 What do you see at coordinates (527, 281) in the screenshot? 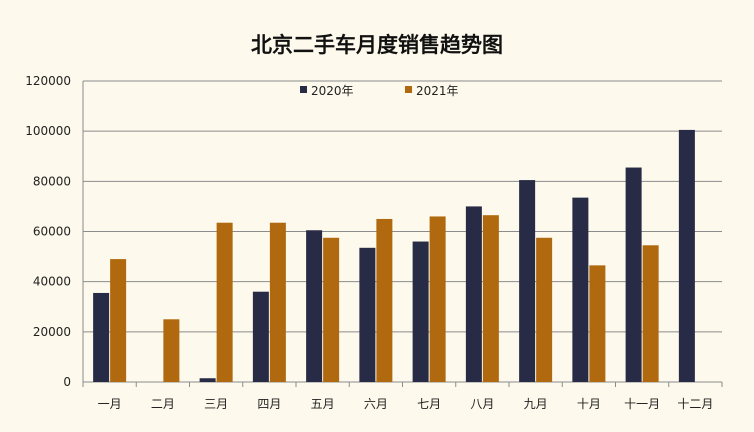
I see `bar-2020年-九月` at bounding box center [527, 281].